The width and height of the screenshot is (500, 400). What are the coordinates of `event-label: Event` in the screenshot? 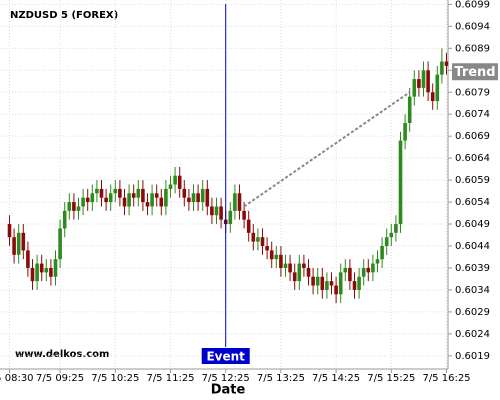 It's located at (225, 357).